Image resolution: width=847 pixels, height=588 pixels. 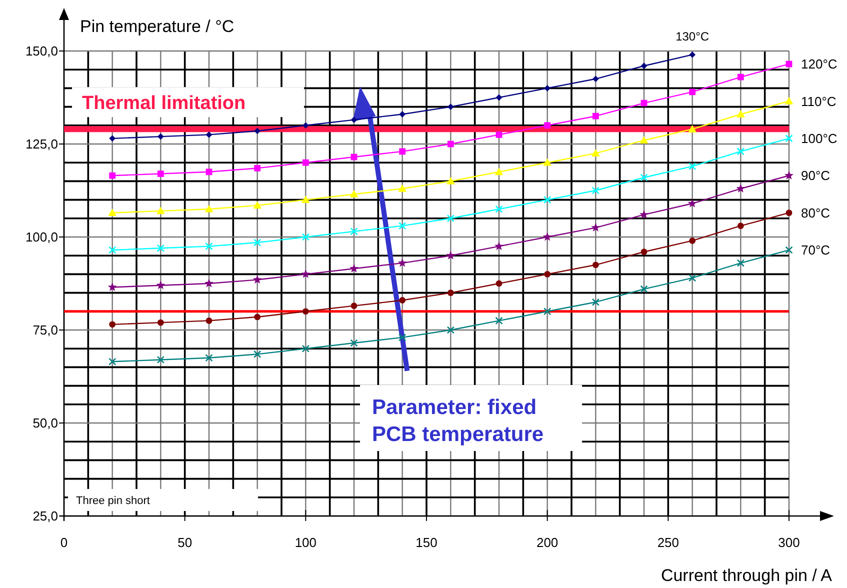 I want to click on y-tick-label: 50,0, so click(x=45, y=423).